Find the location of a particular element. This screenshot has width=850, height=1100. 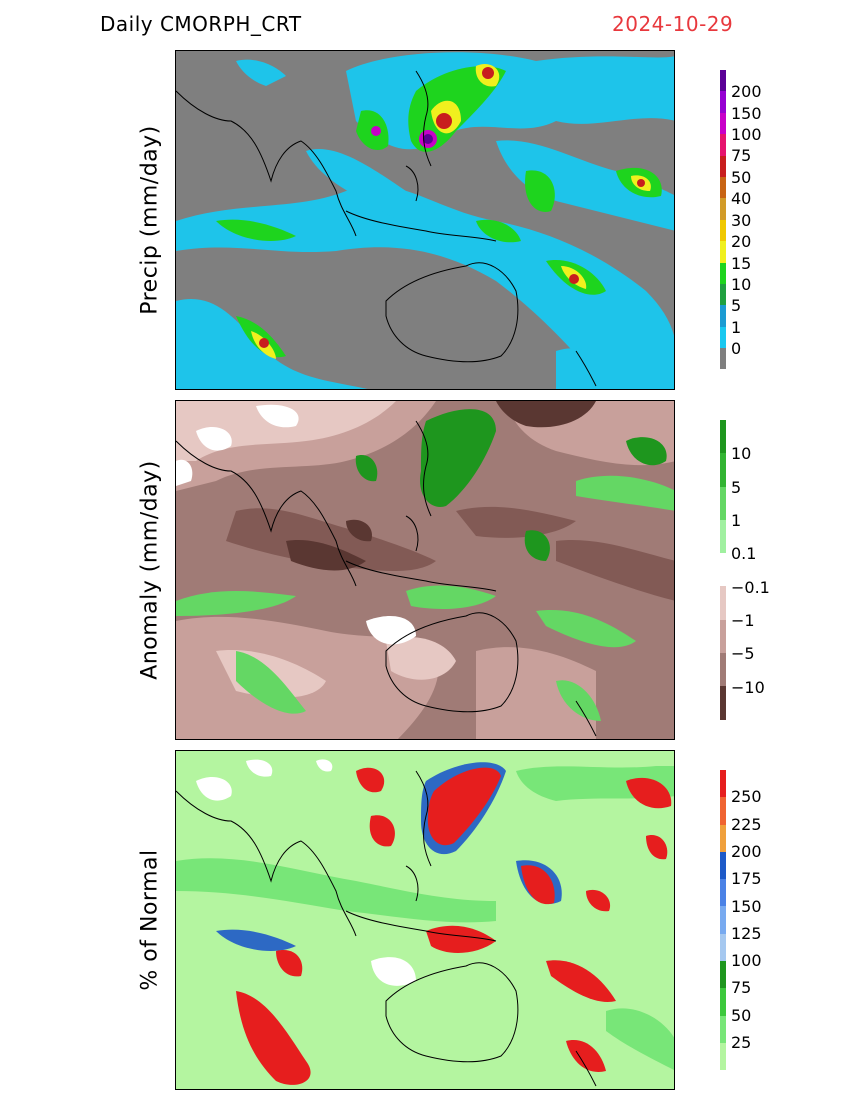

percent-tick-250: 250 is located at coordinates (746, 796).